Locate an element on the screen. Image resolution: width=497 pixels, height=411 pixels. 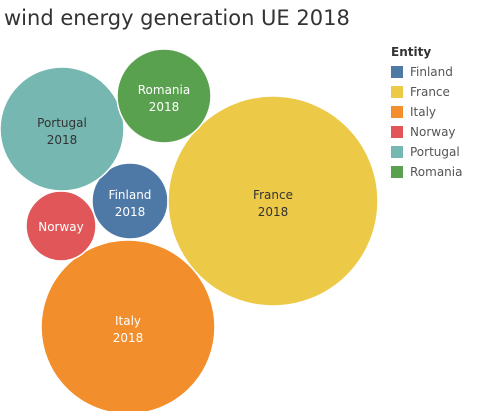
chart-title: wind energy generation UE 2018 is located at coordinates (177, 18).